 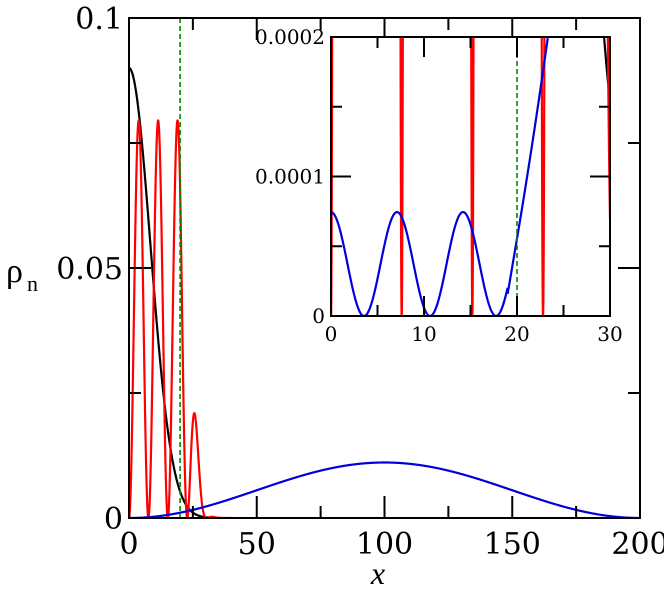 I want to click on main-series-blue-line, so click(x=384, y=489).